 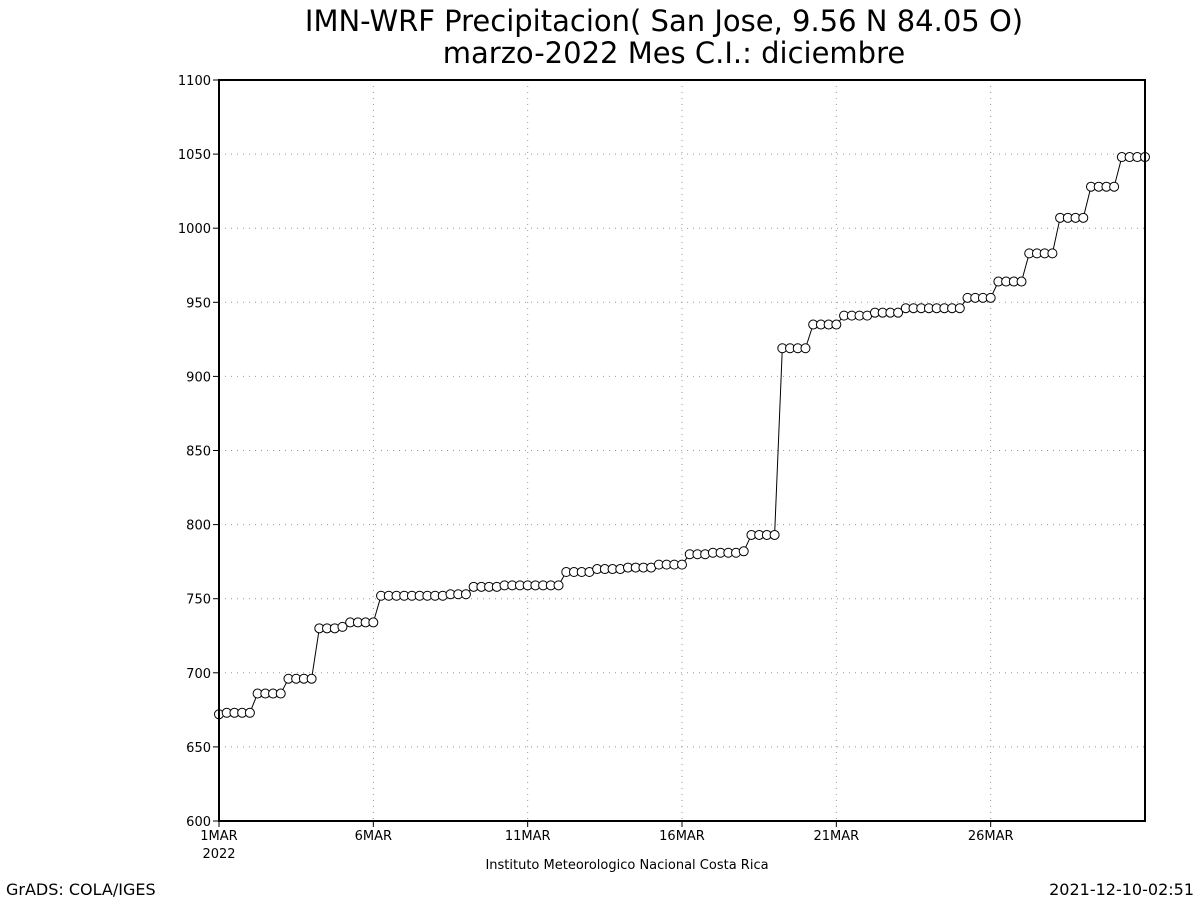 What do you see at coordinates (198, 822) in the screenshot?
I see `y-tick-label: 600` at bounding box center [198, 822].